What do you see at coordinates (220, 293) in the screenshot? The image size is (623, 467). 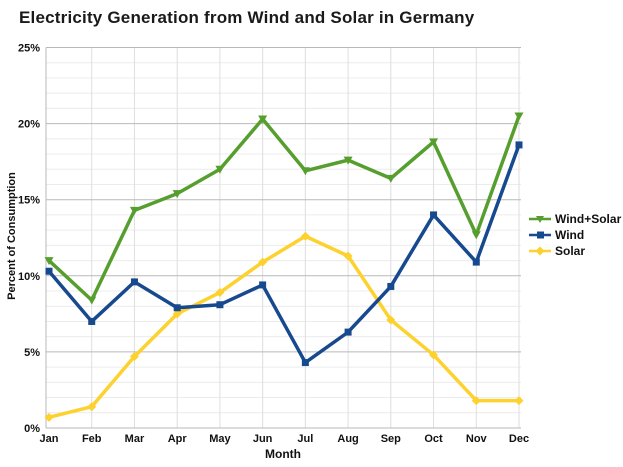 I see `marker-Solar-May` at bounding box center [220, 293].